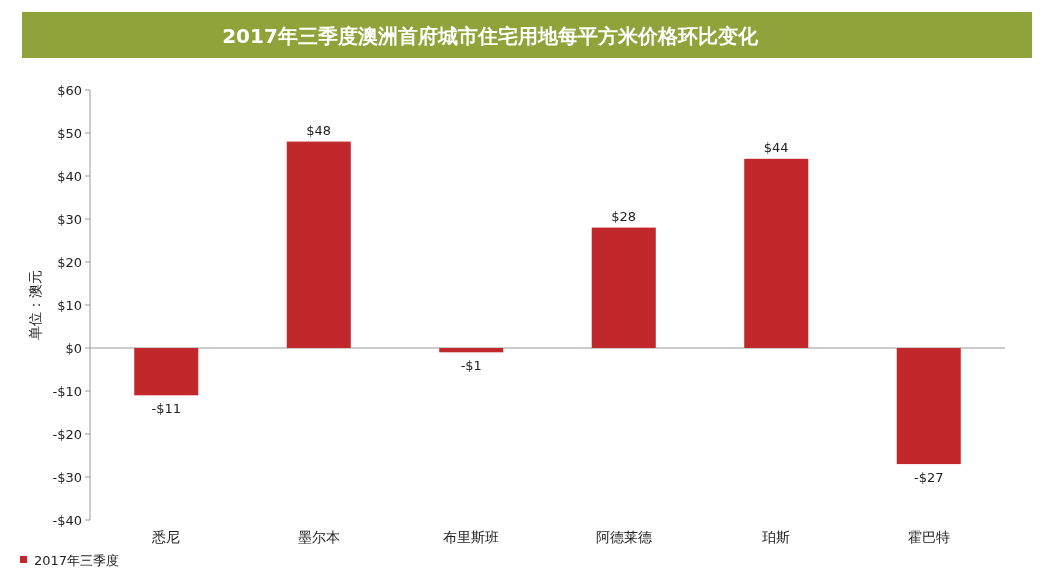  What do you see at coordinates (69, 90) in the screenshot?
I see `y-tick-label: $60` at bounding box center [69, 90].